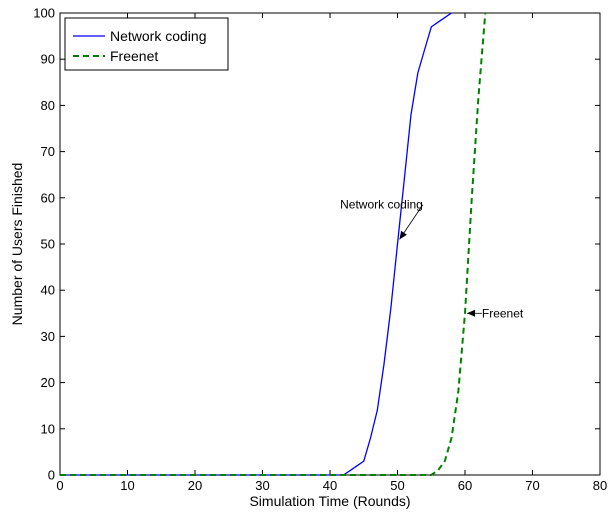 This screenshot has width=610, height=514. I want to click on x-tick-label: 60, so click(465, 485).